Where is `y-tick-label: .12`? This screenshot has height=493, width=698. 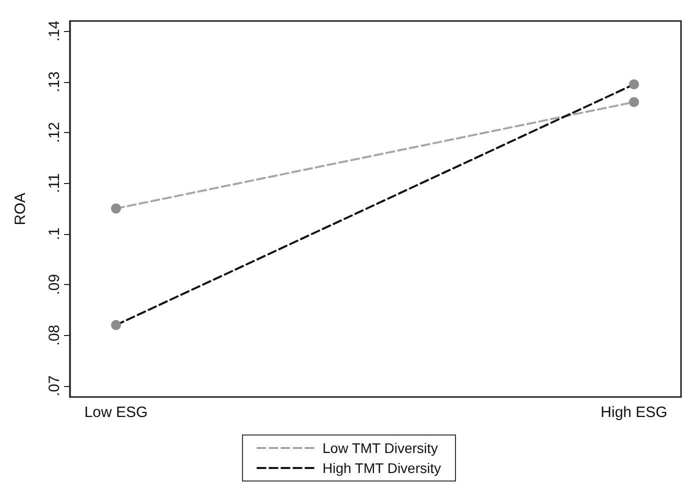 y-tick-label: .12 is located at coordinates (54, 132).